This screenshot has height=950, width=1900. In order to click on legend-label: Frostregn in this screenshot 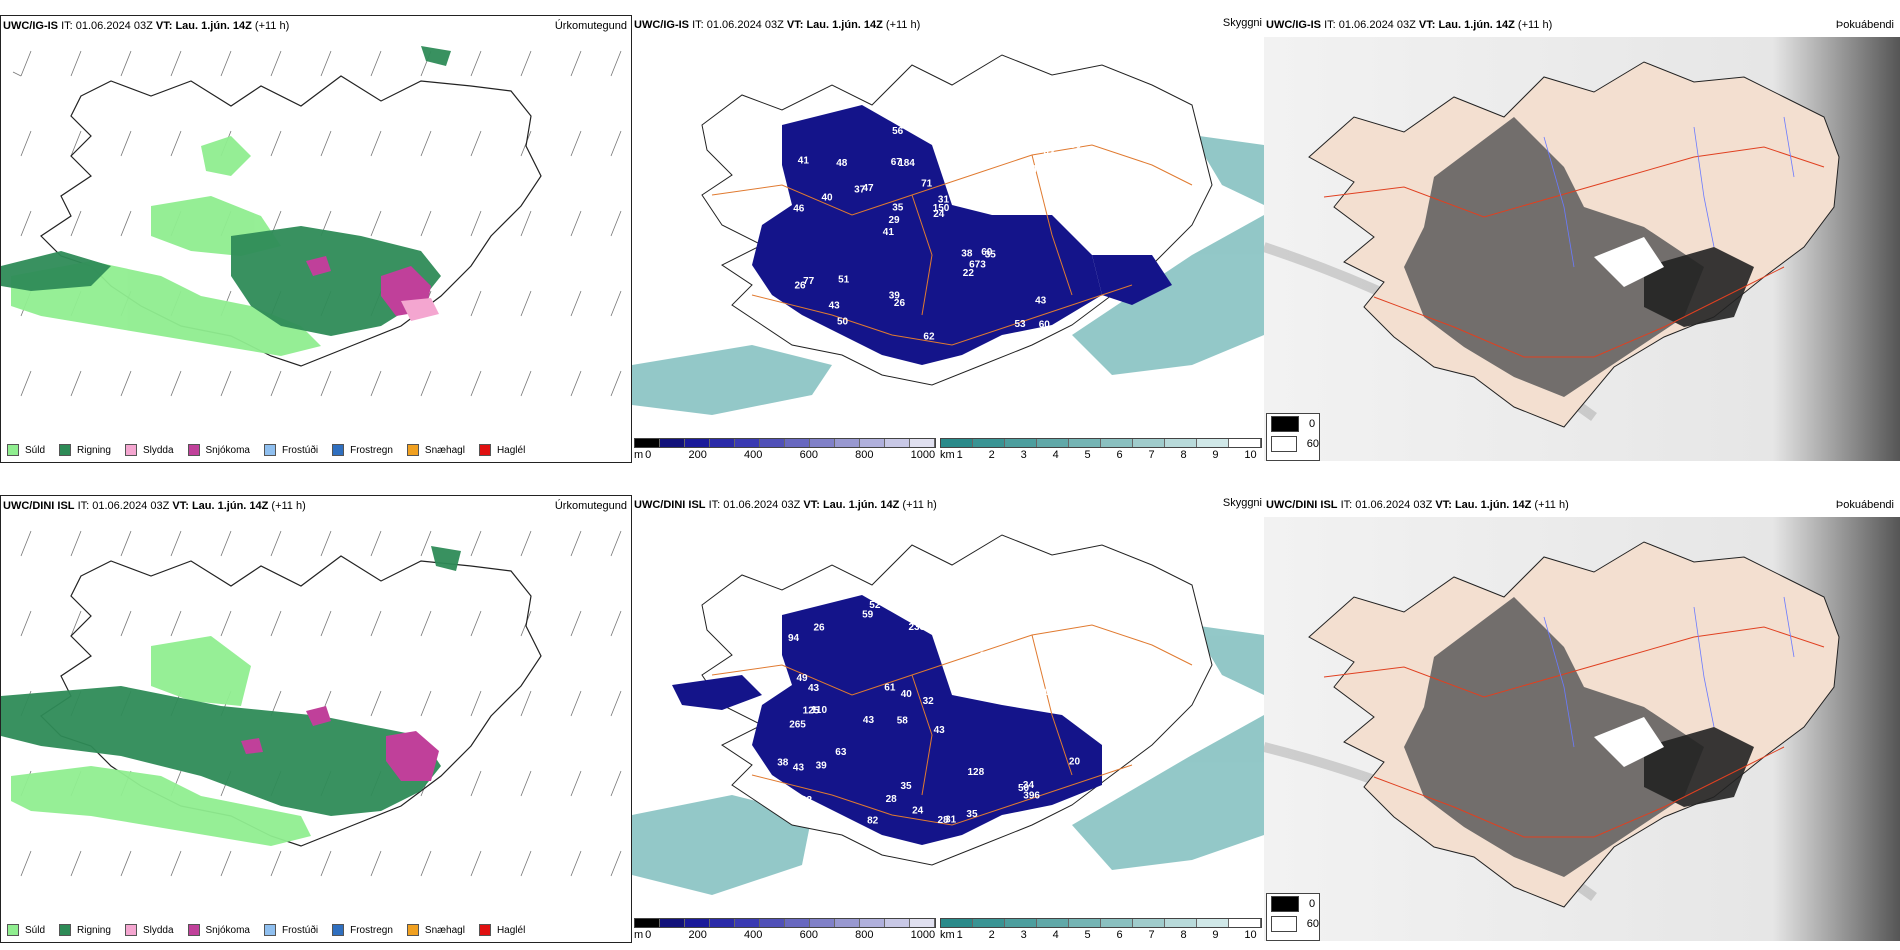, I will do `click(371, 930)`.